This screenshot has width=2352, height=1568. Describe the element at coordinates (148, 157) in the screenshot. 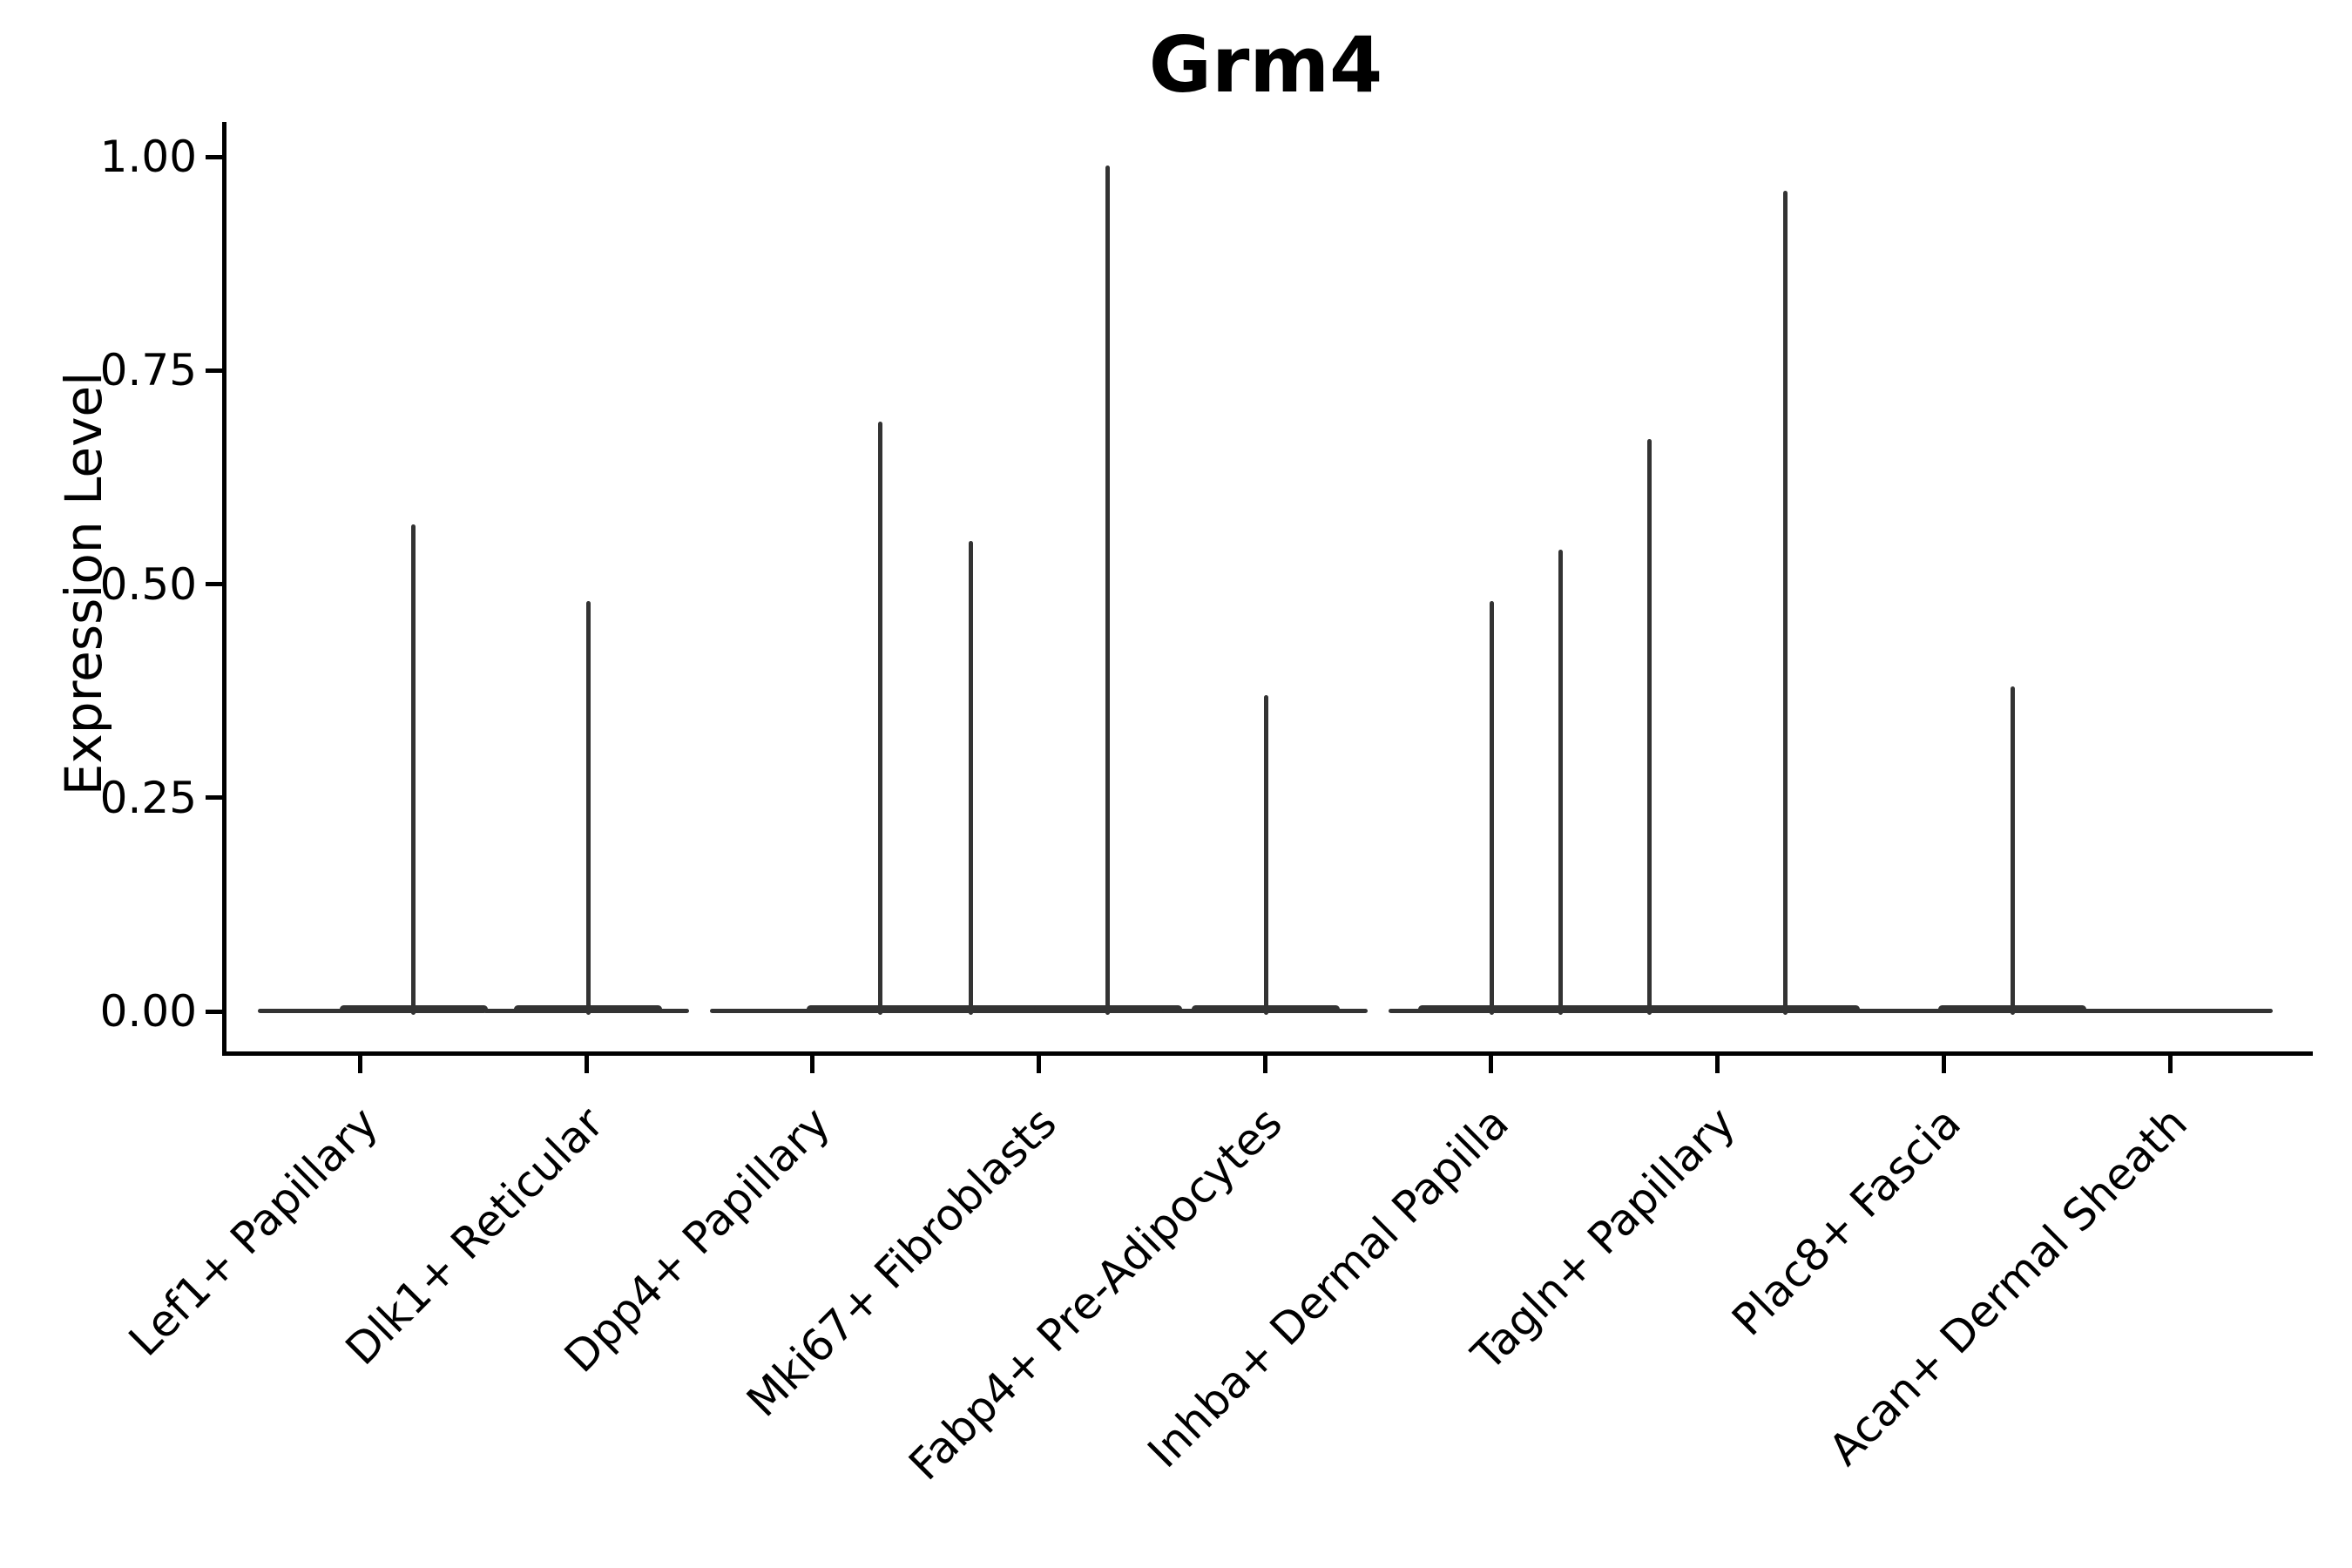

I see `y-tick-label: 1.00` at that location.